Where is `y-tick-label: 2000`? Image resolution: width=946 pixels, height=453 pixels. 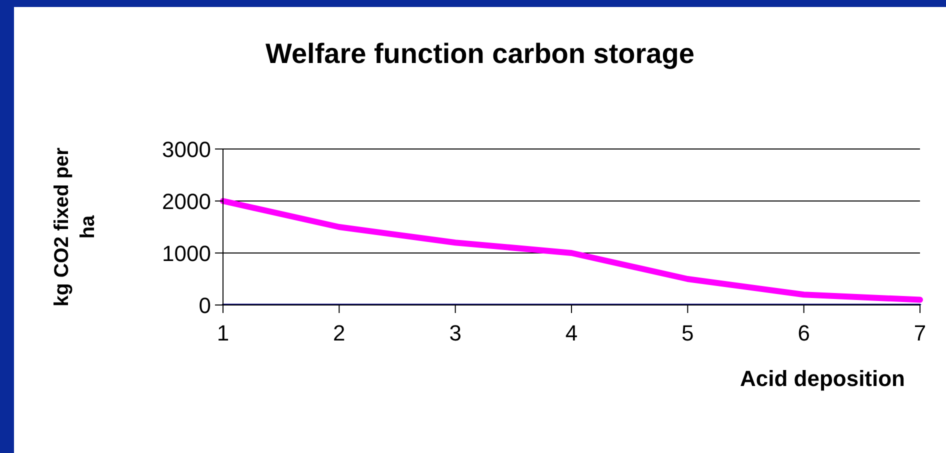
y-tick-label: 2000 is located at coordinates (186, 201).